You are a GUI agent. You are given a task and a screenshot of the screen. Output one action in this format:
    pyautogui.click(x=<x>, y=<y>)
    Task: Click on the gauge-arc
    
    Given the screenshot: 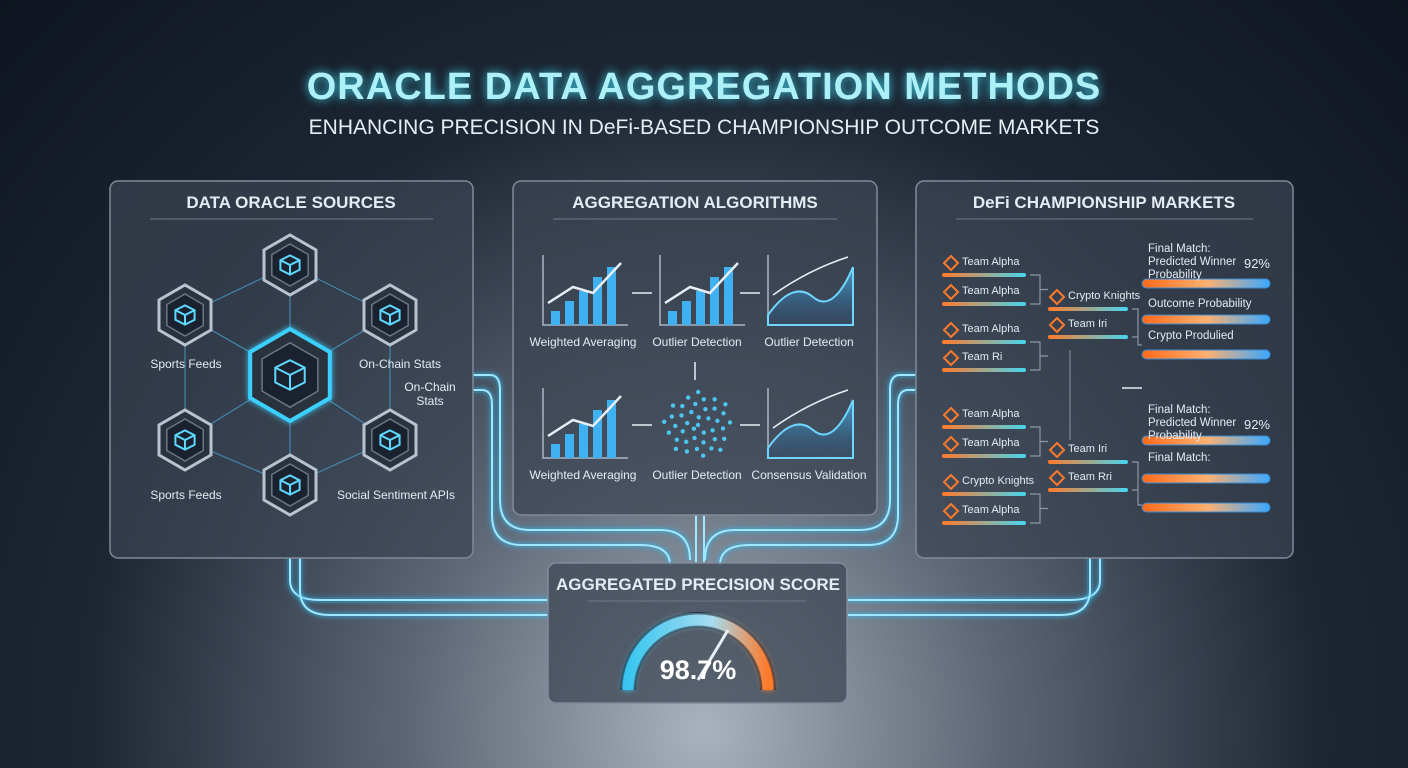 What is the action you would take?
    pyautogui.click(x=698, y=652)
    